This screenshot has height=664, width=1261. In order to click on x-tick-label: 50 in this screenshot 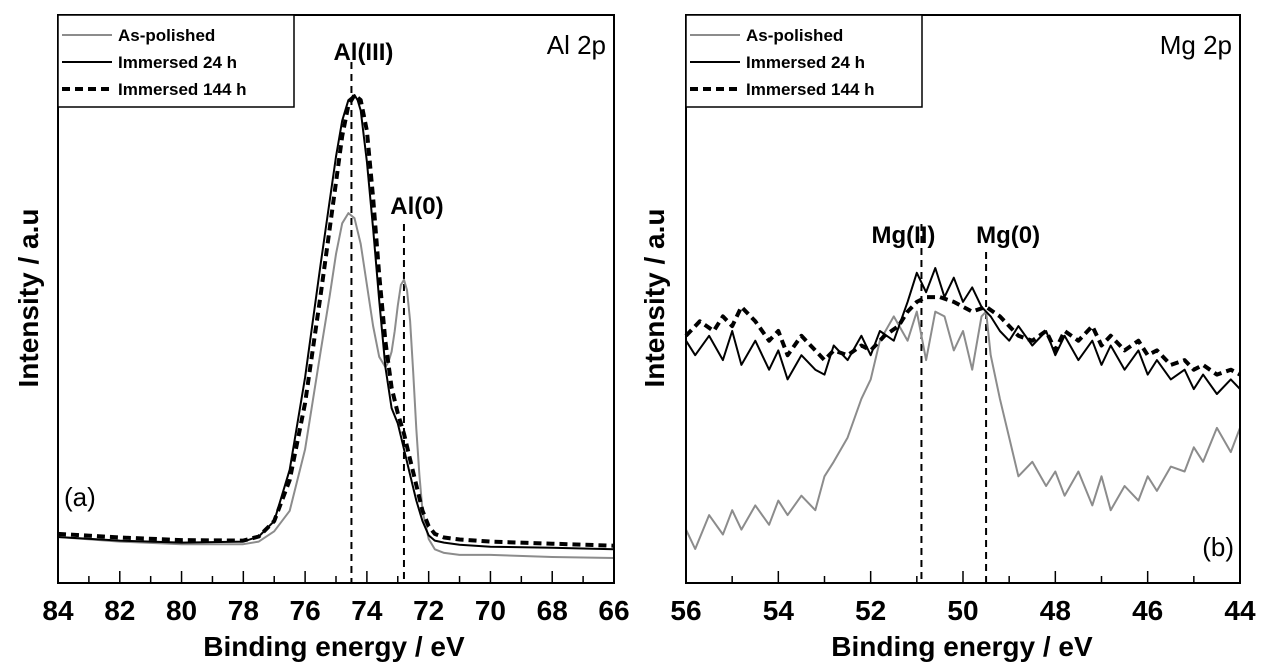, I will do `click(962, 610)`.